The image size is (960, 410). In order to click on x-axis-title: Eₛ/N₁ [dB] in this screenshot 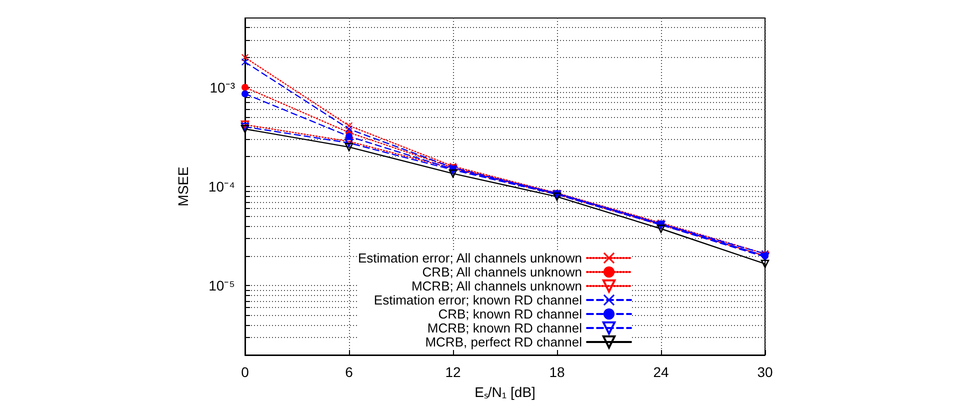, I will do `click(505, 392)`.